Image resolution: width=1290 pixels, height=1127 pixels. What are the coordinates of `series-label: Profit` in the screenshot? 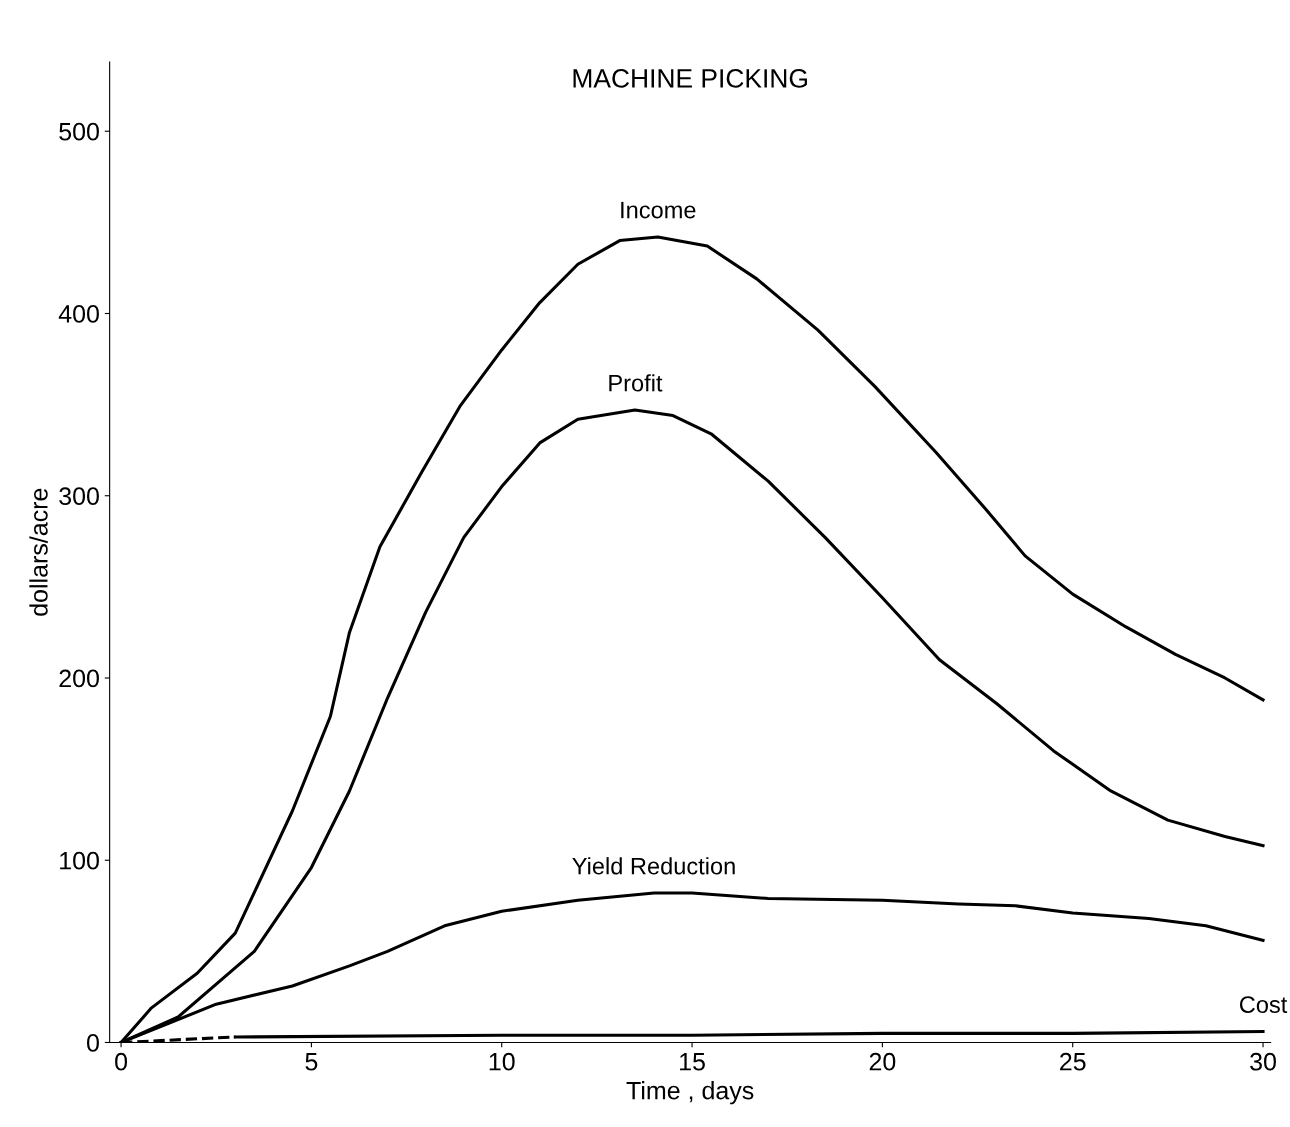 It's located at (636, 383).